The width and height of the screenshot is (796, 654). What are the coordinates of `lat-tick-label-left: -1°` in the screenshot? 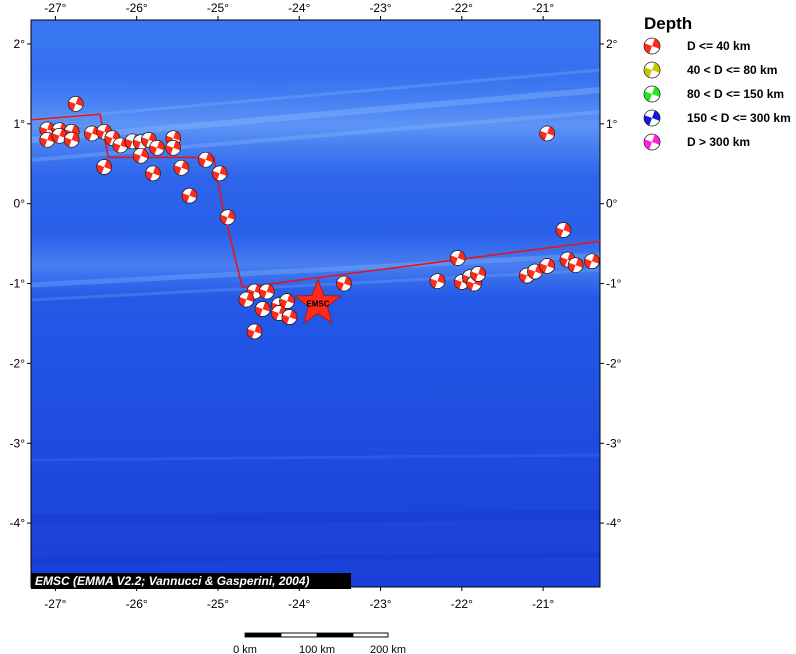 It's located at (18, 284).